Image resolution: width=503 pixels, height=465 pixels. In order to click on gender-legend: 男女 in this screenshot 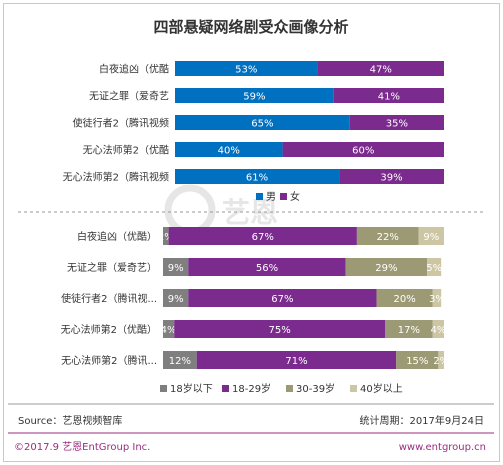, I will do `click(278, 196)`.